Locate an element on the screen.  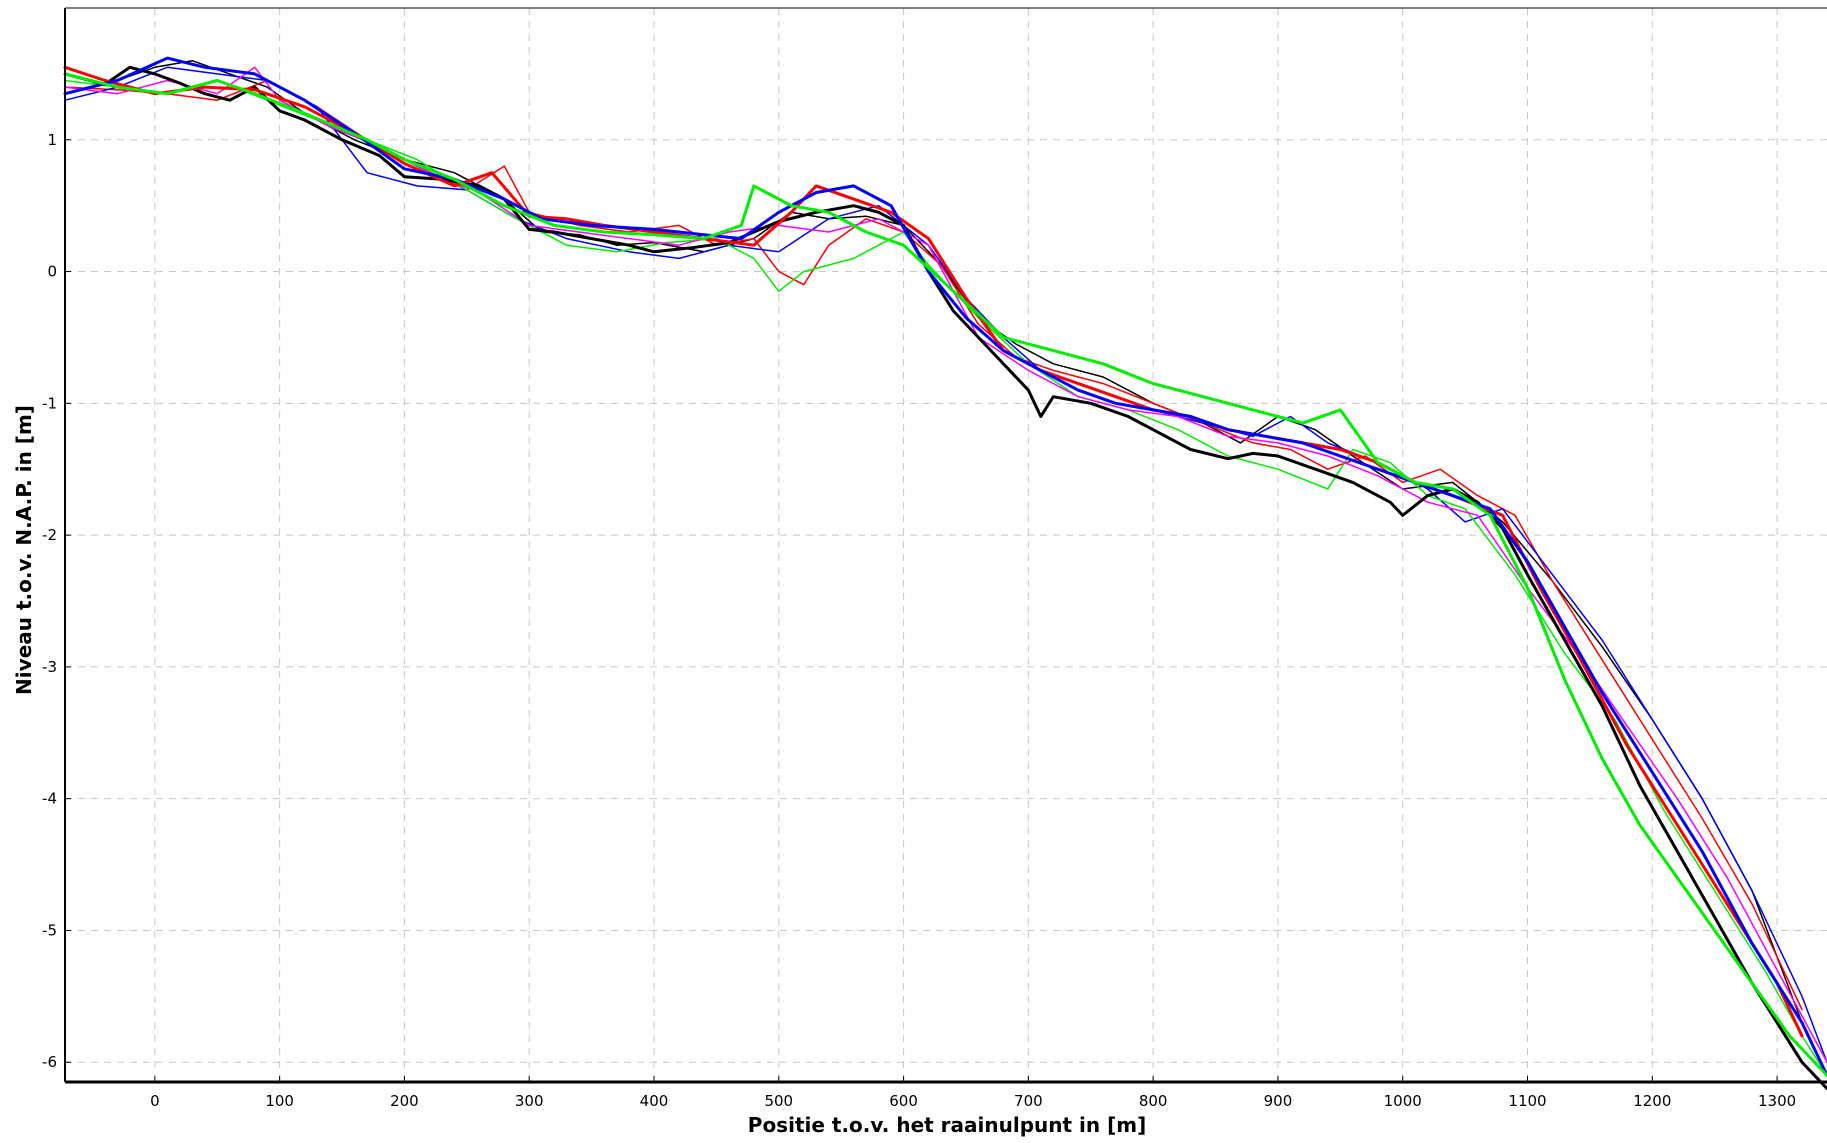
y-axis-title: Niveau t.o.v. N.A.P. in [m] is located at coordinates (24, 550).